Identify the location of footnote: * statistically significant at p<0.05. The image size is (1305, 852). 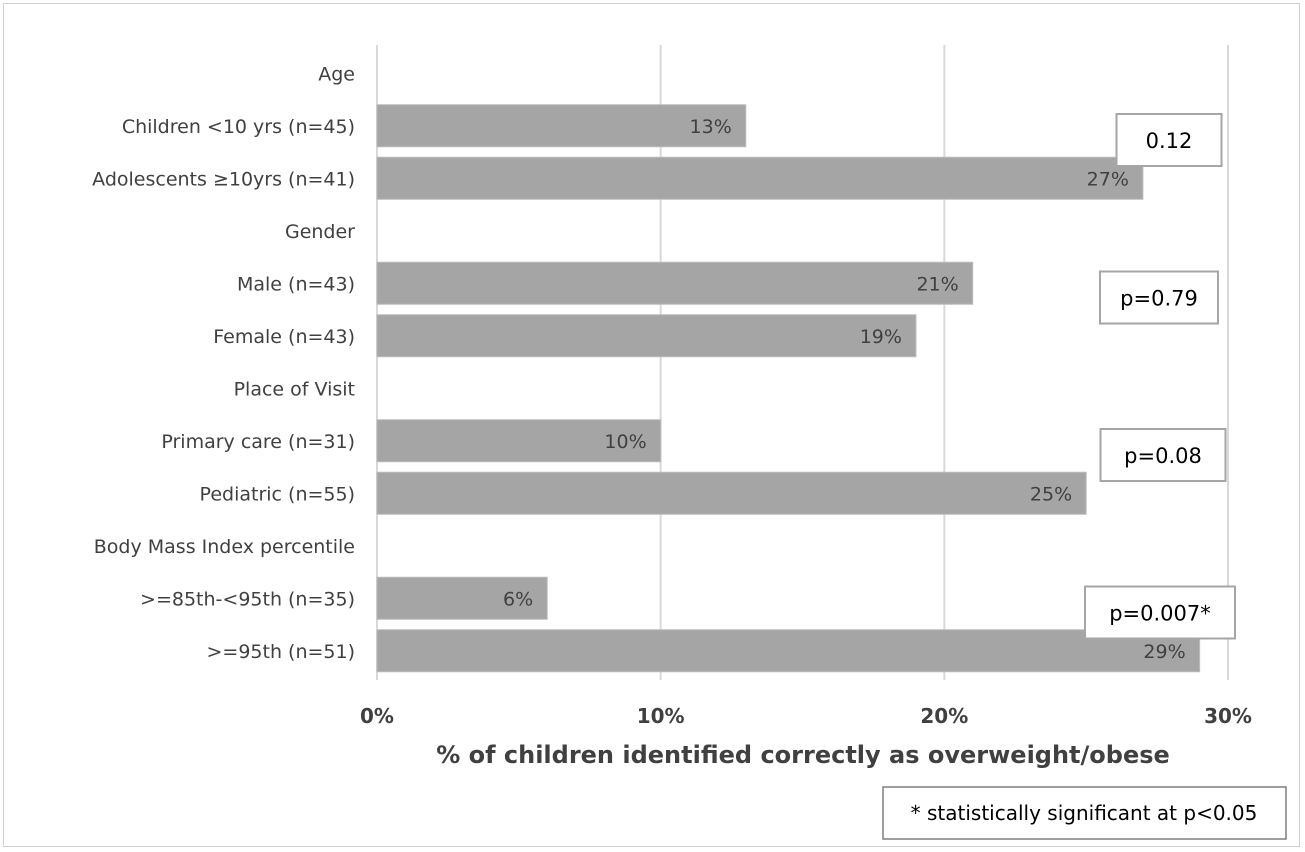
(1084, 813).